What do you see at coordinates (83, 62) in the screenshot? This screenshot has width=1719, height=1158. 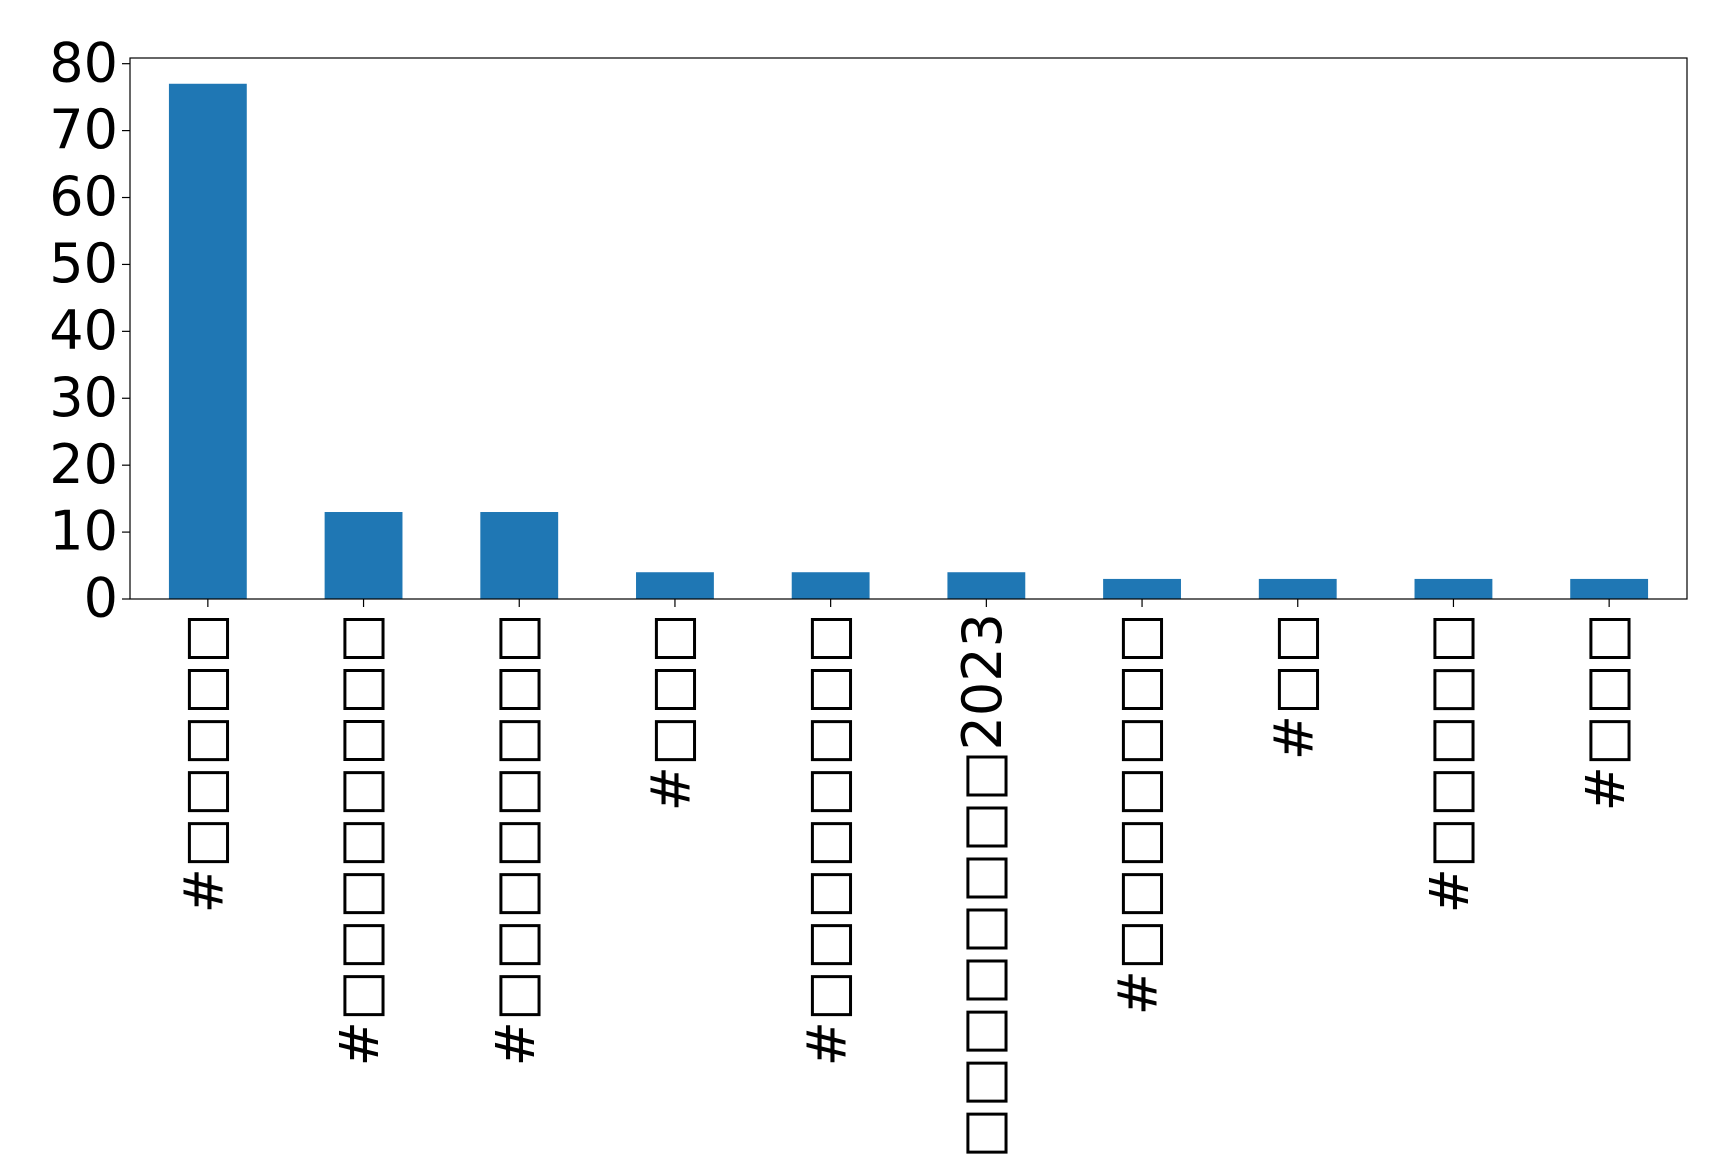 I see `y-tick-label: 80` at bounding box center [83, 62].